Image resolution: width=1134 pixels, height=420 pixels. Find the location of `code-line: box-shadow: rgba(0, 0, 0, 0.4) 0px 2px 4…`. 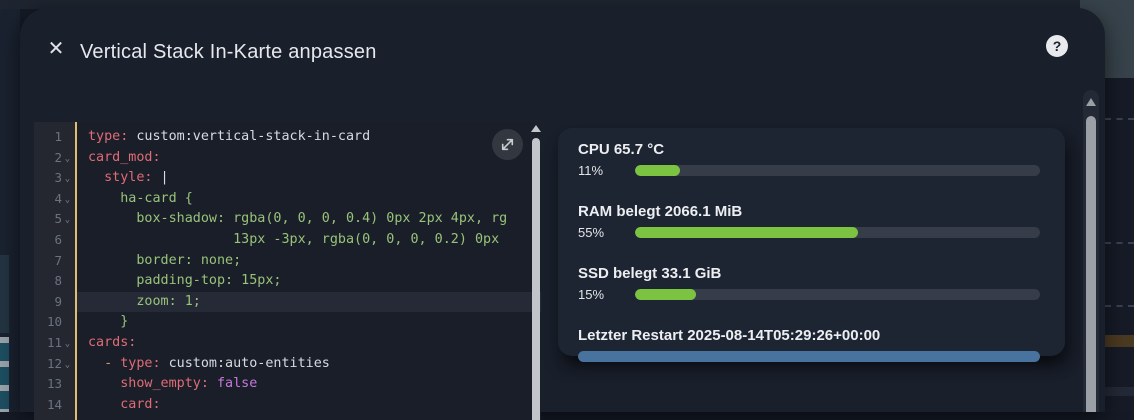

code-line: box-shadow: rgba(0, 0, 0, 0.4) 0px 2px 4… is located at coordinates (309, 219).